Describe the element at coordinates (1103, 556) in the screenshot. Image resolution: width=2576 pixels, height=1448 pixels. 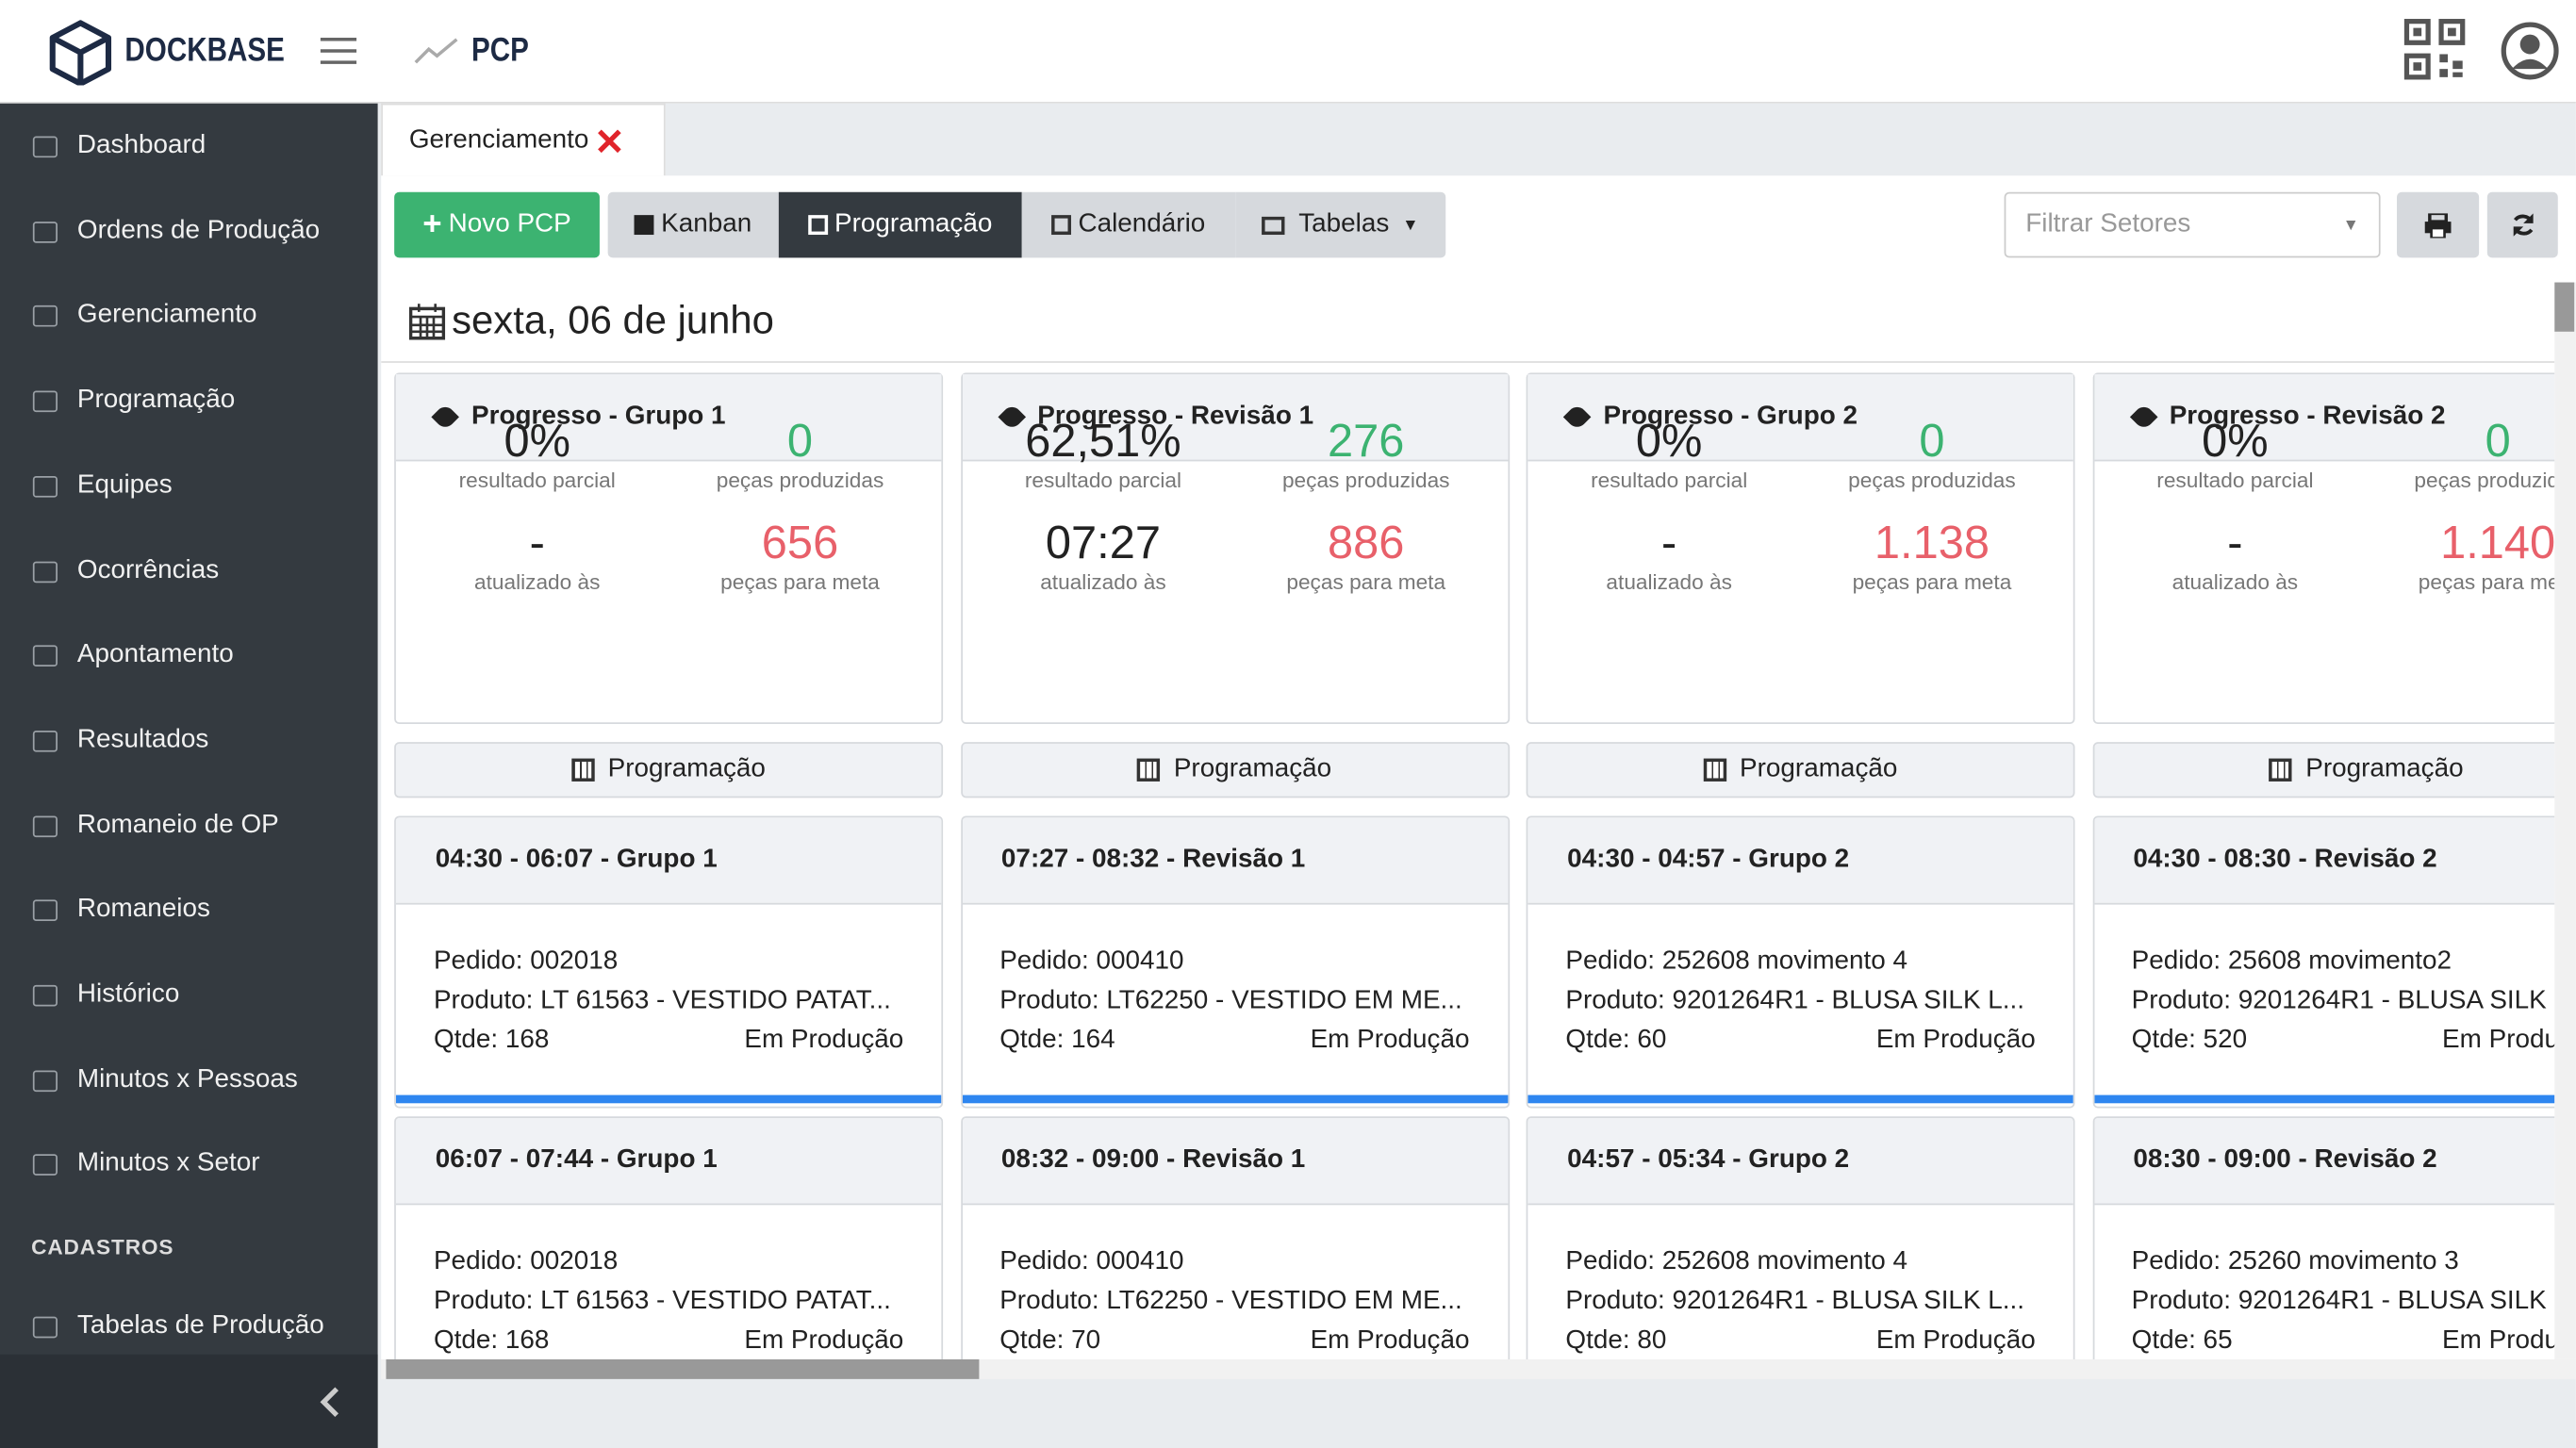
I see `stat: 07:27 atualizado às` at that location.